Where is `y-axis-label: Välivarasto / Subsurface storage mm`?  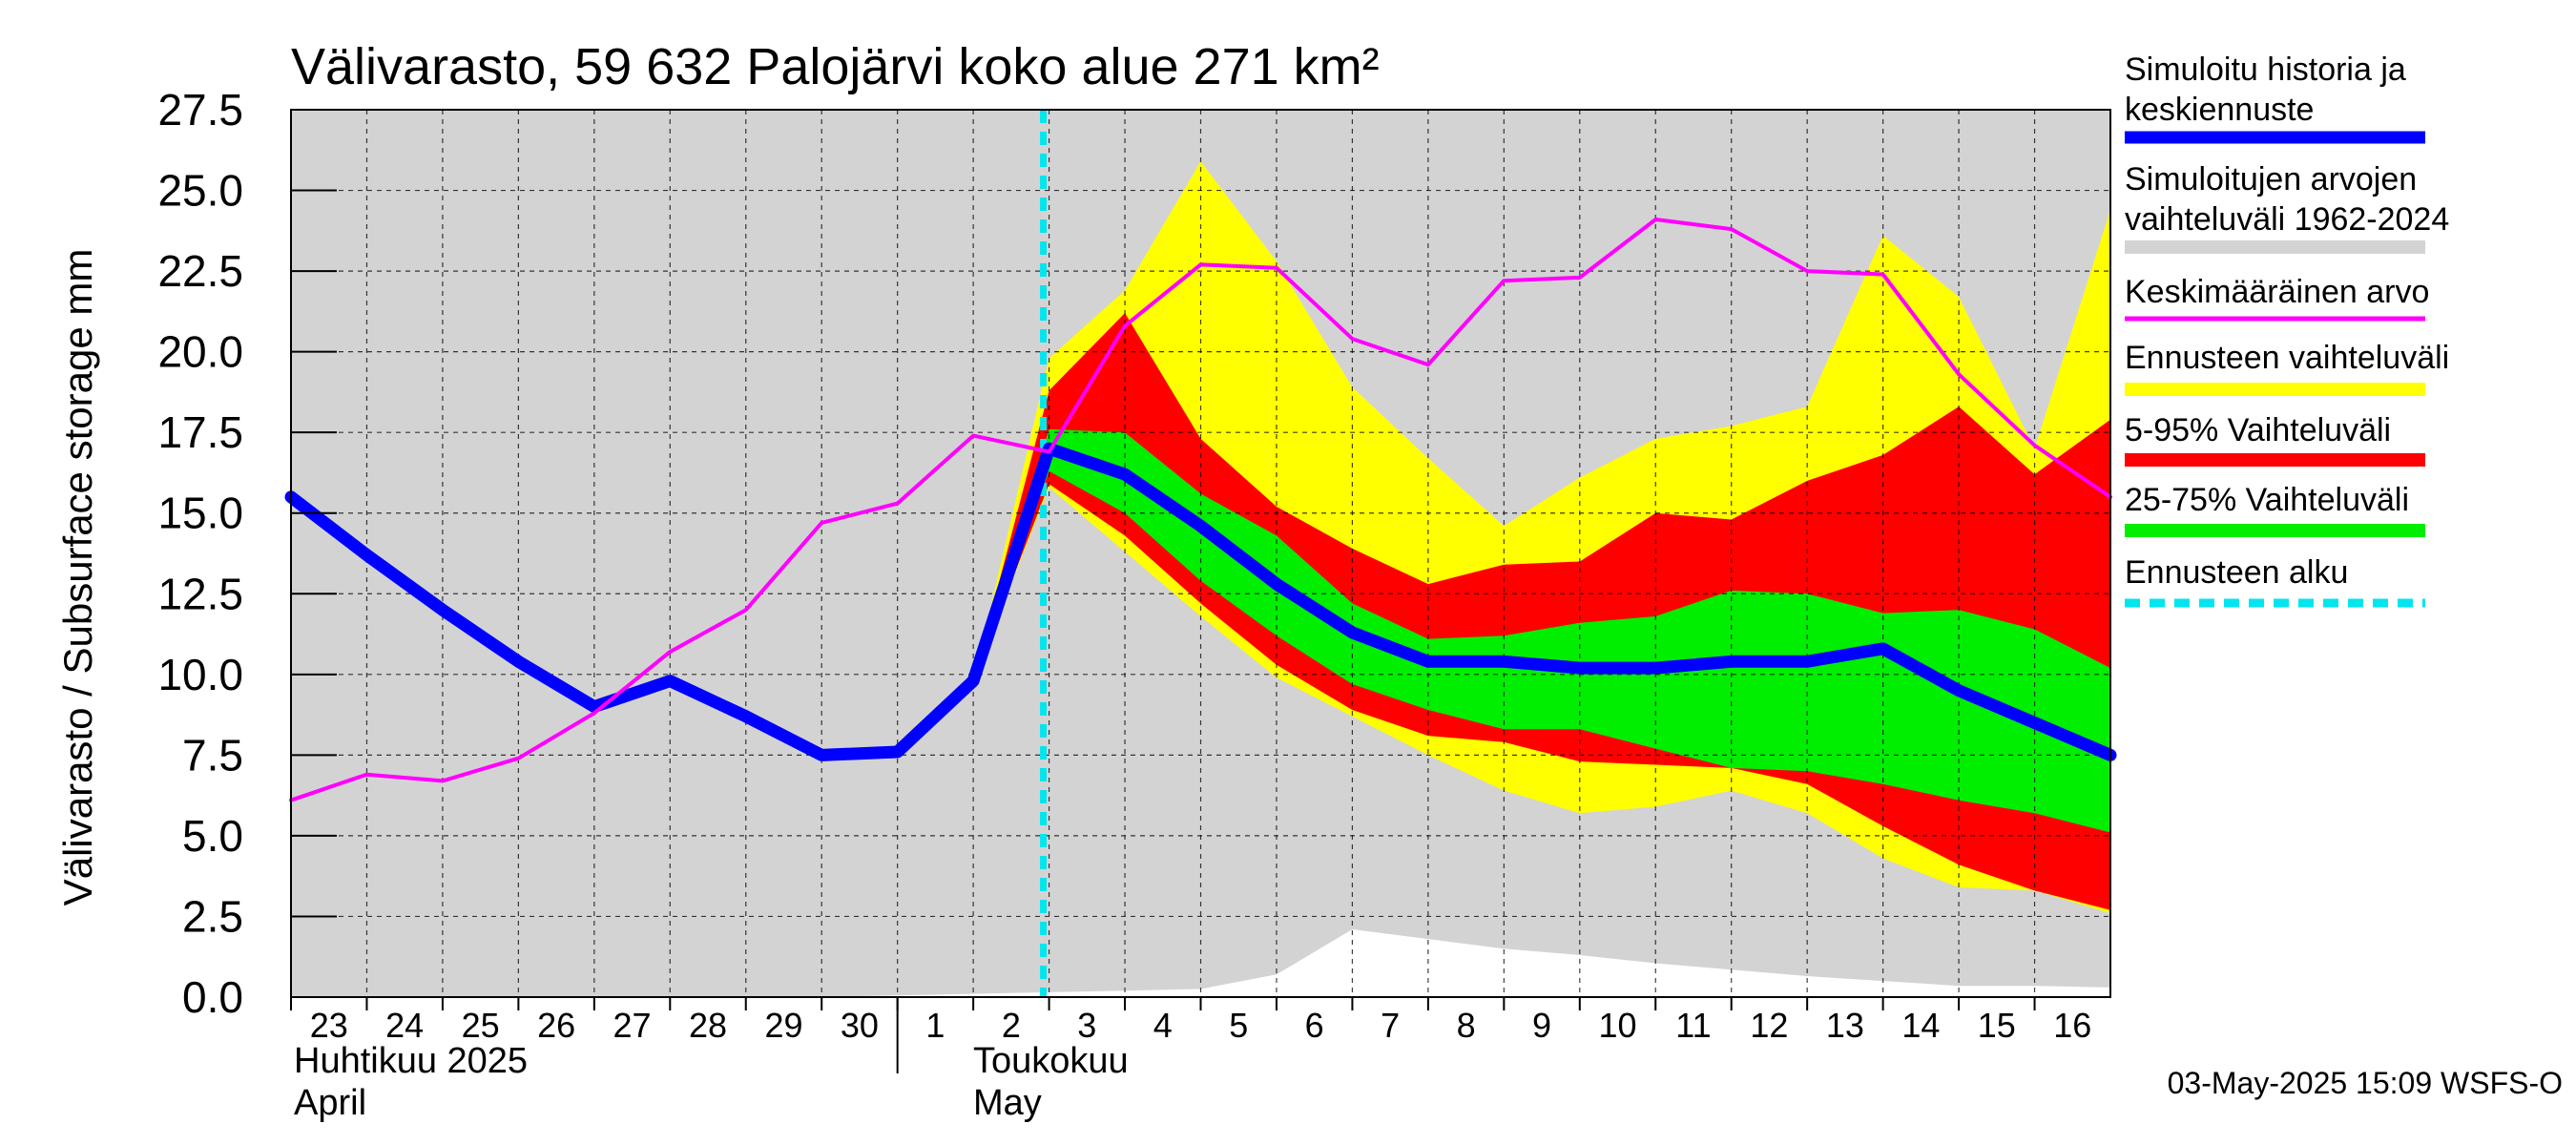
y-axis-label: Välivarasto / Subsurface storage mm is located at coordinates (77, 577).